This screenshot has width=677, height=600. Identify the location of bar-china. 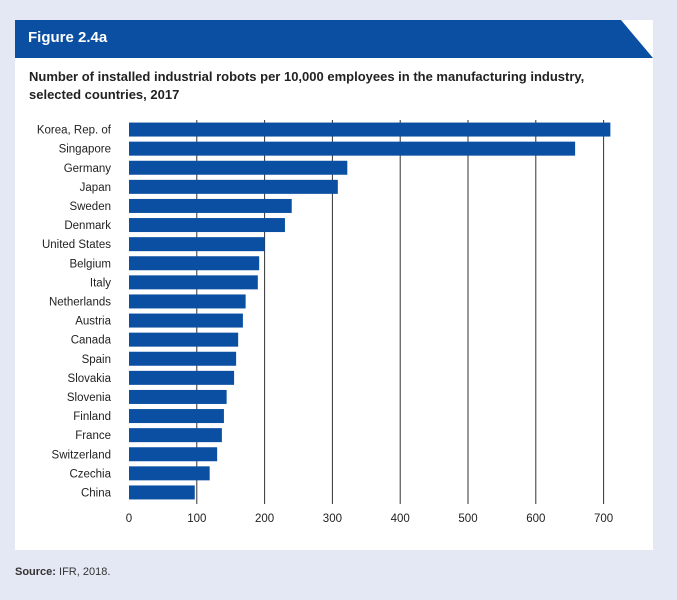
(162, 492).